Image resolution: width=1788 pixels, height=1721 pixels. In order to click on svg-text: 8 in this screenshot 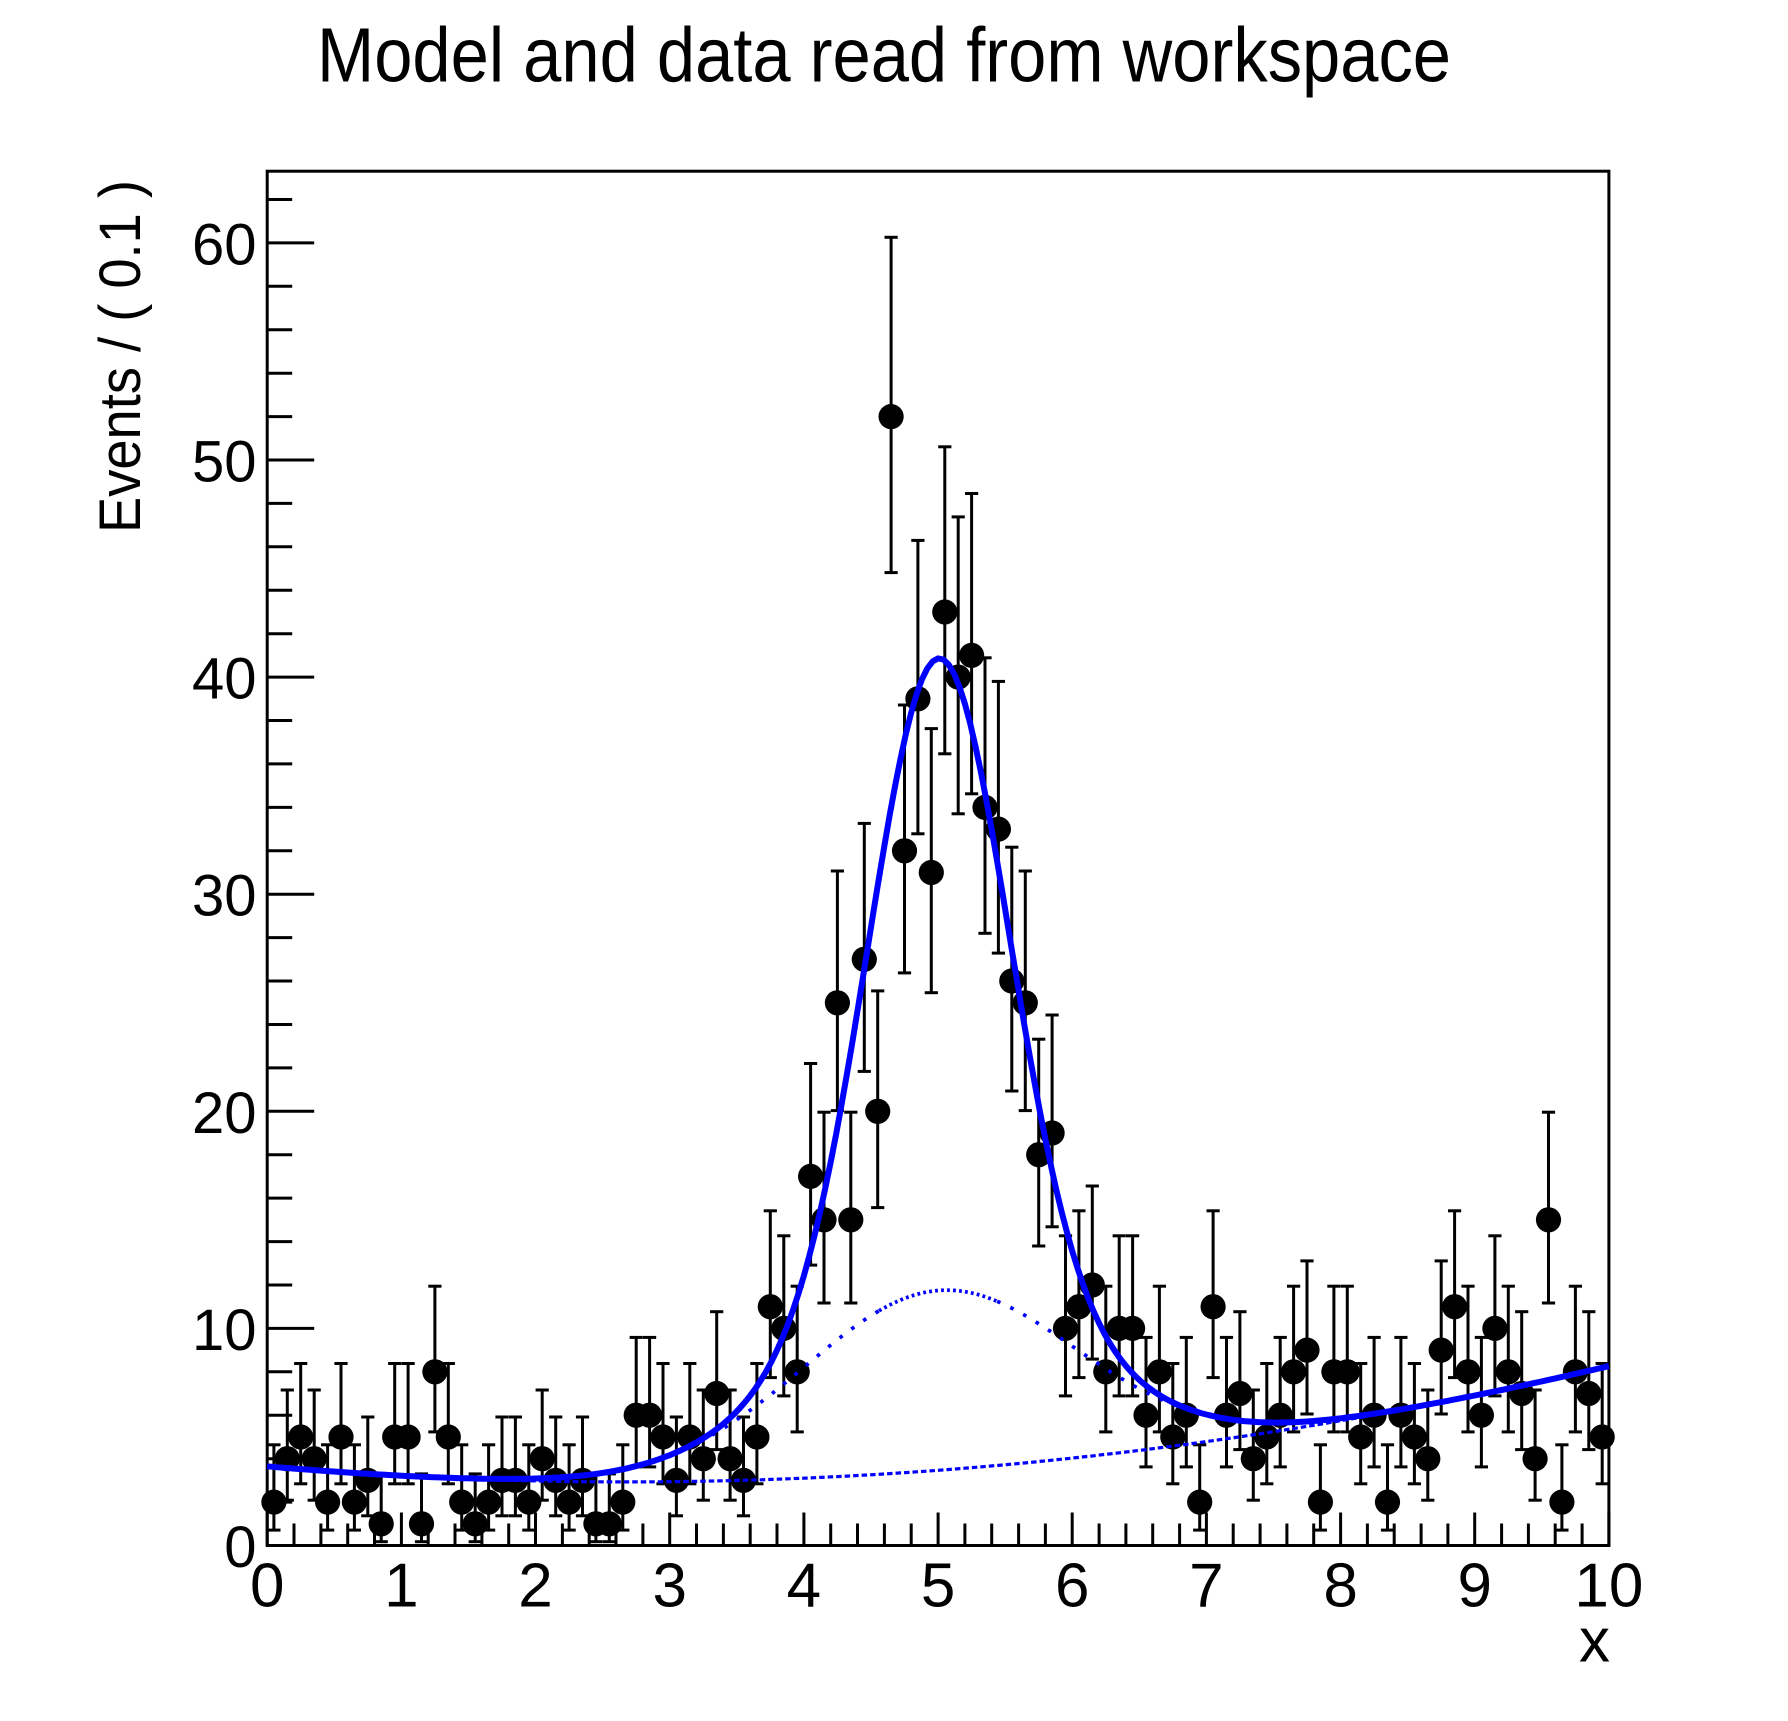, I will do `click(1340, 1586)`.